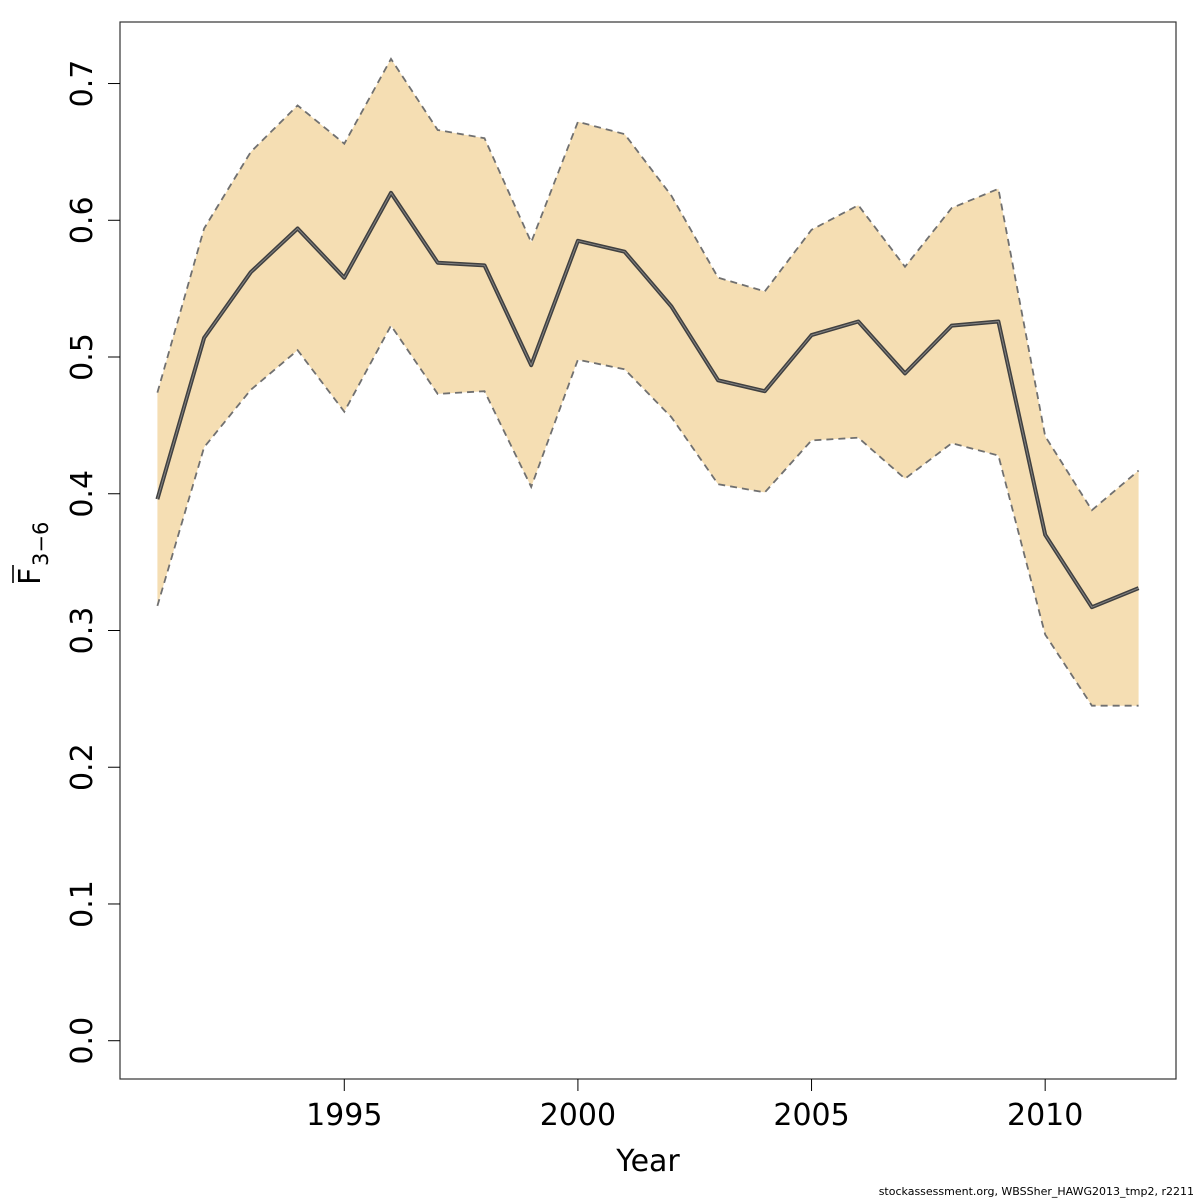 This screenshot has height=1200, width=1200. Describe the element at coordinates (41, 544) in the screenshot. I see `y-axis-title-subscript: 3−6` at that location.